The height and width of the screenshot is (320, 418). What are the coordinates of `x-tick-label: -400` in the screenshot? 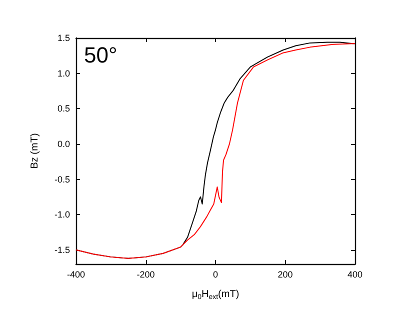 It's located at (76, 275).